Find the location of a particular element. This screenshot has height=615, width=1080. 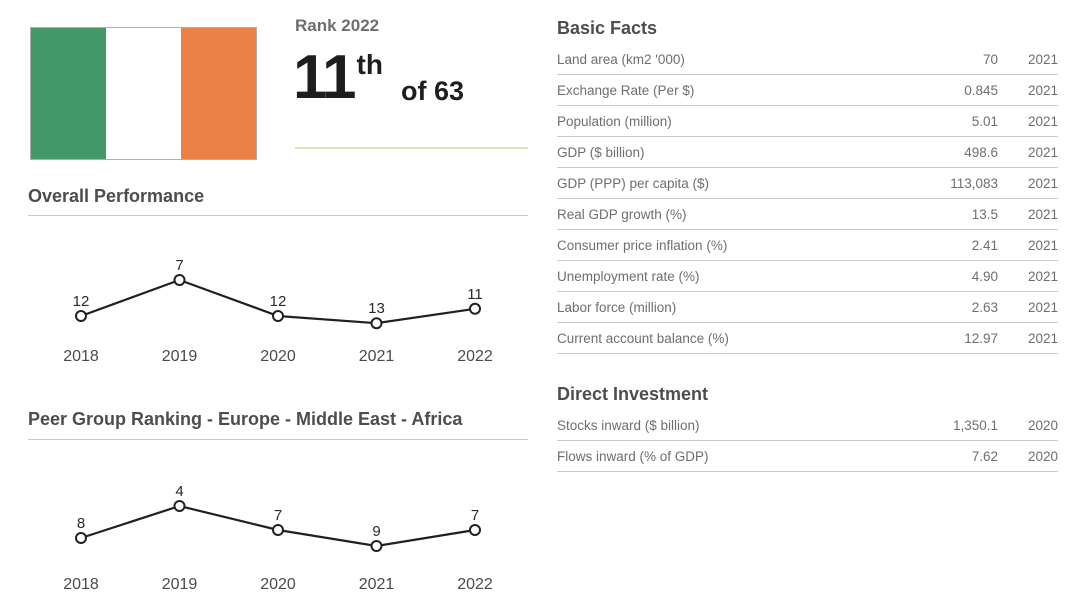

flag-stripe-green is located at coordinates (68, 93).